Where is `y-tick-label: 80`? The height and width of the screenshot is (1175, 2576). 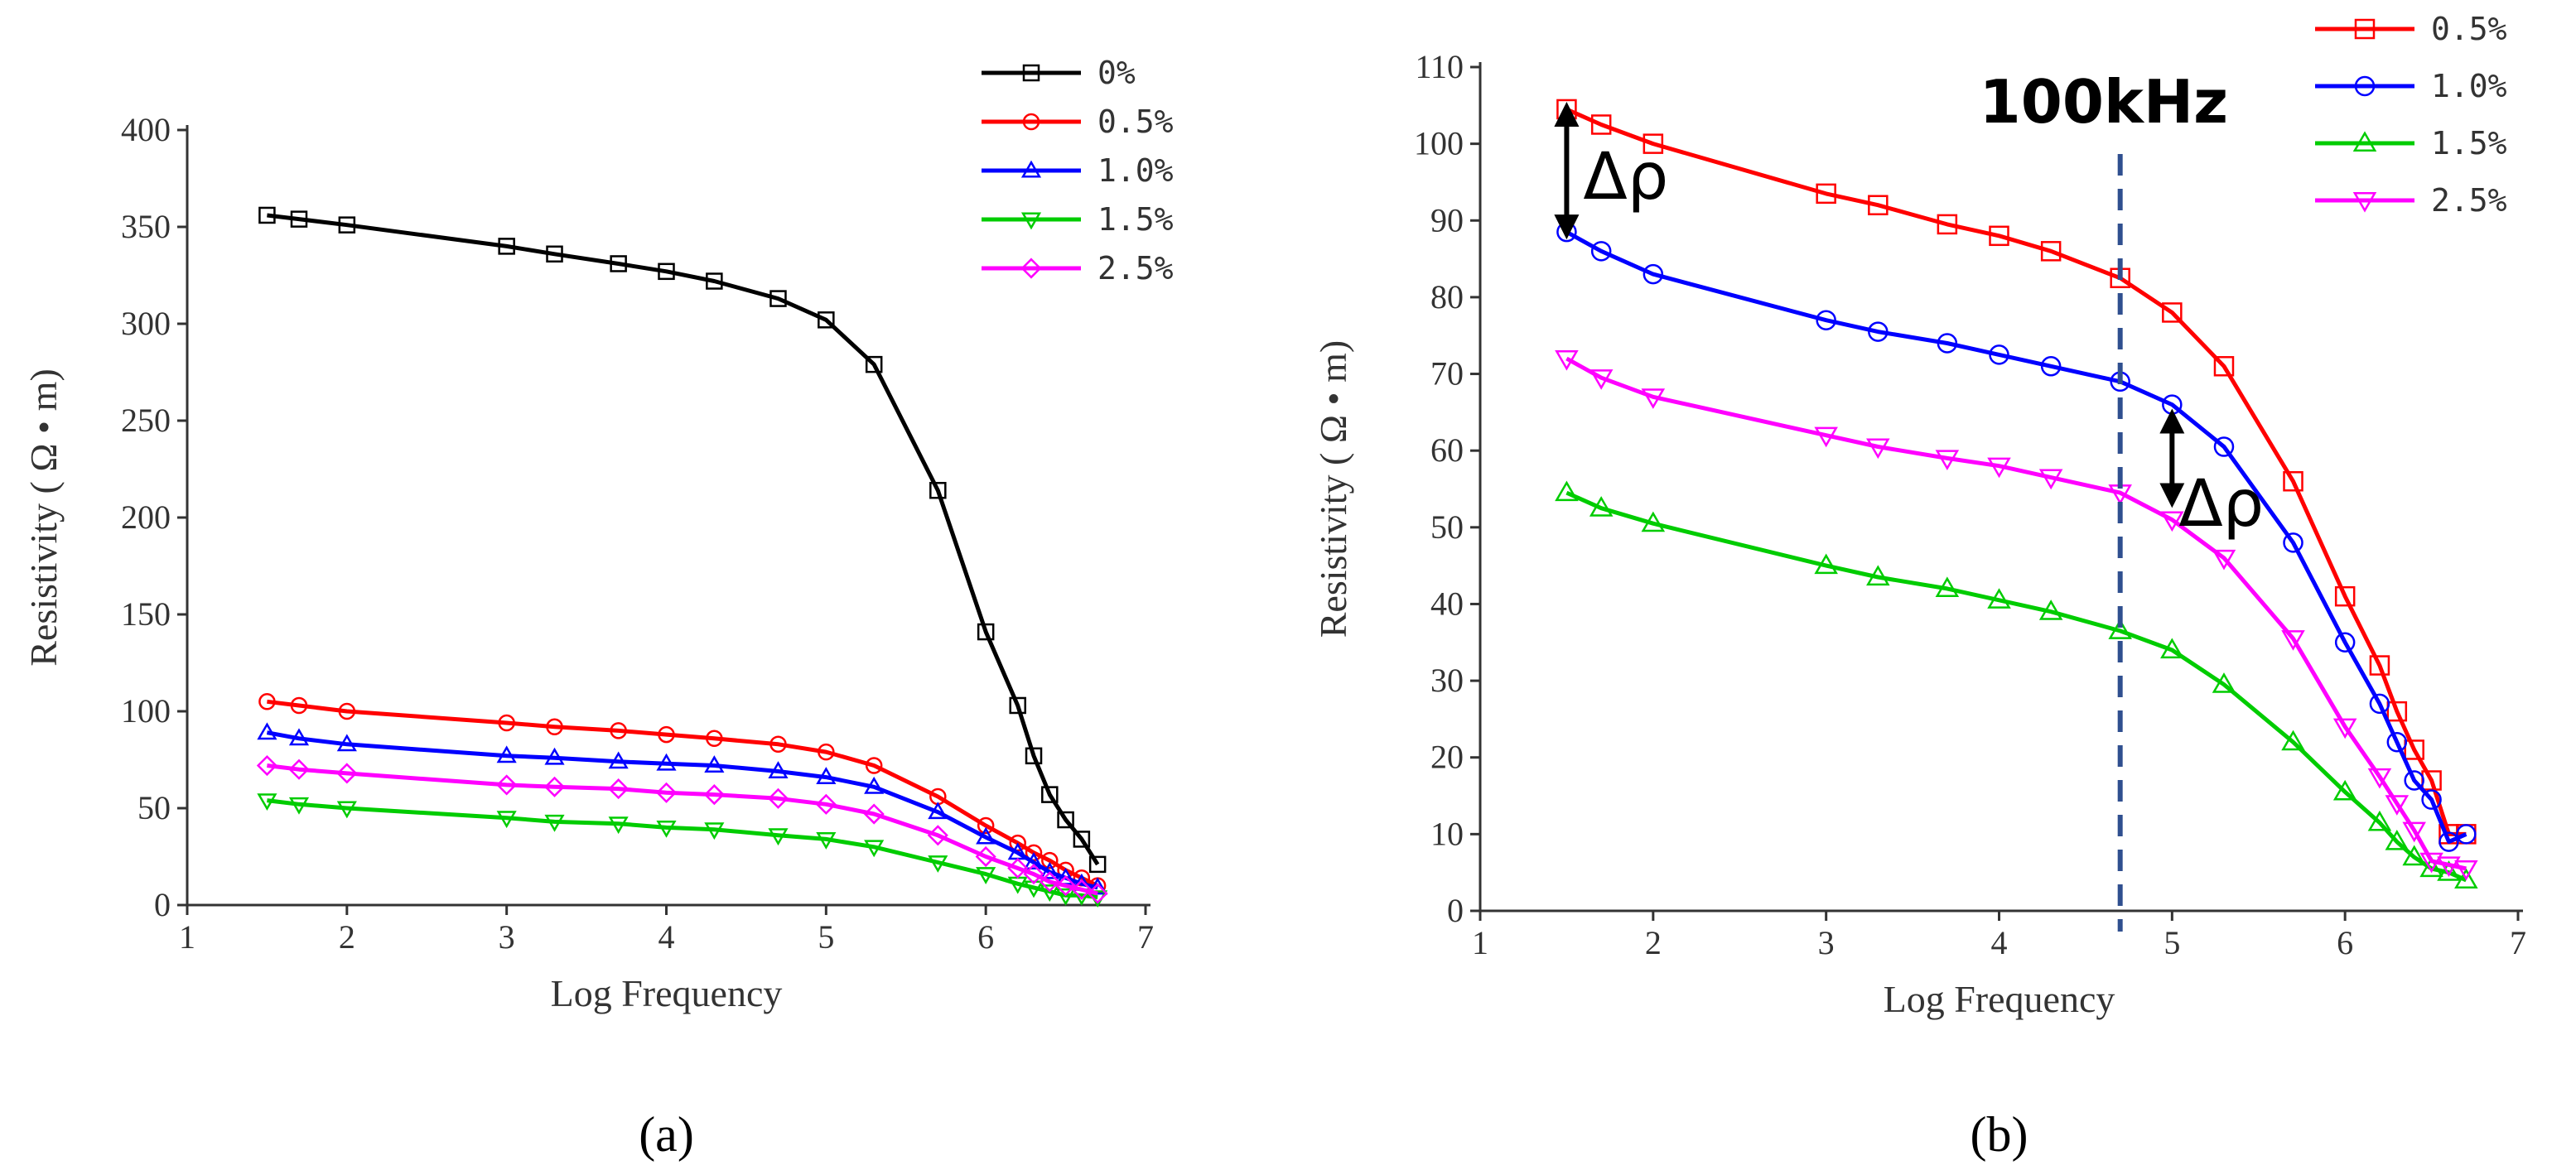
y-tick-label: 80 is located at coordinates (1447, 296).